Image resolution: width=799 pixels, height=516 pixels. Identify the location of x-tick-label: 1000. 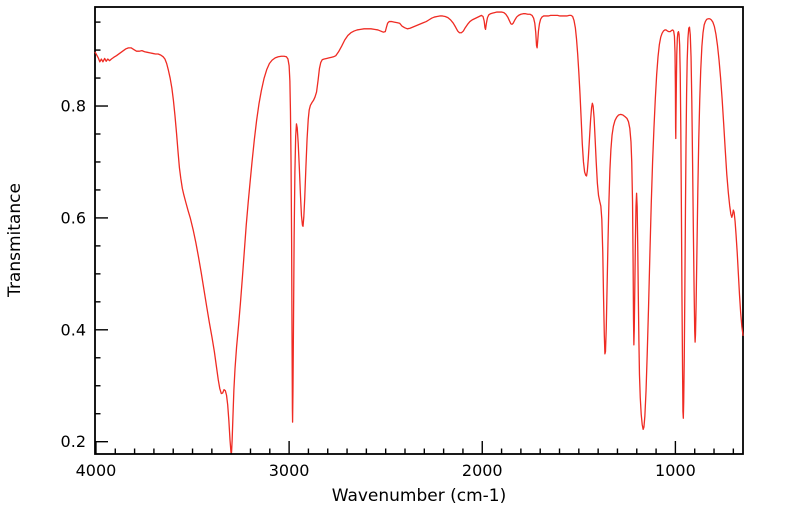
(675, 470).